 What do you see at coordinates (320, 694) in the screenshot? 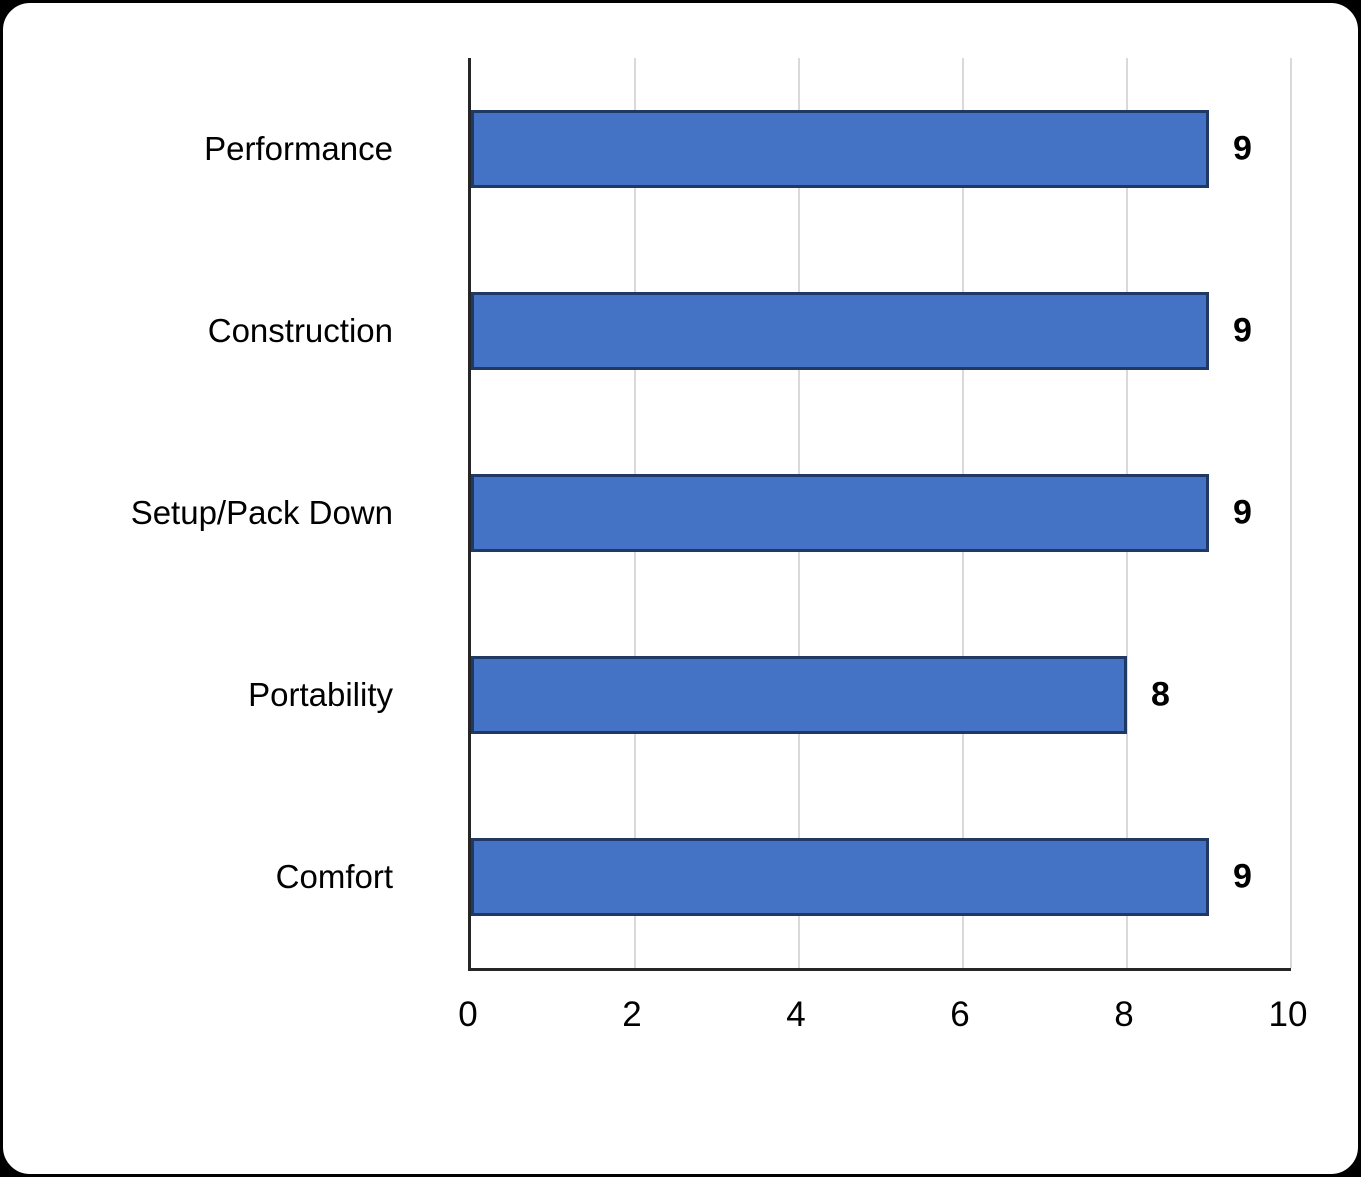
I see `category-label: Portability` at bounding box center [320, 694].